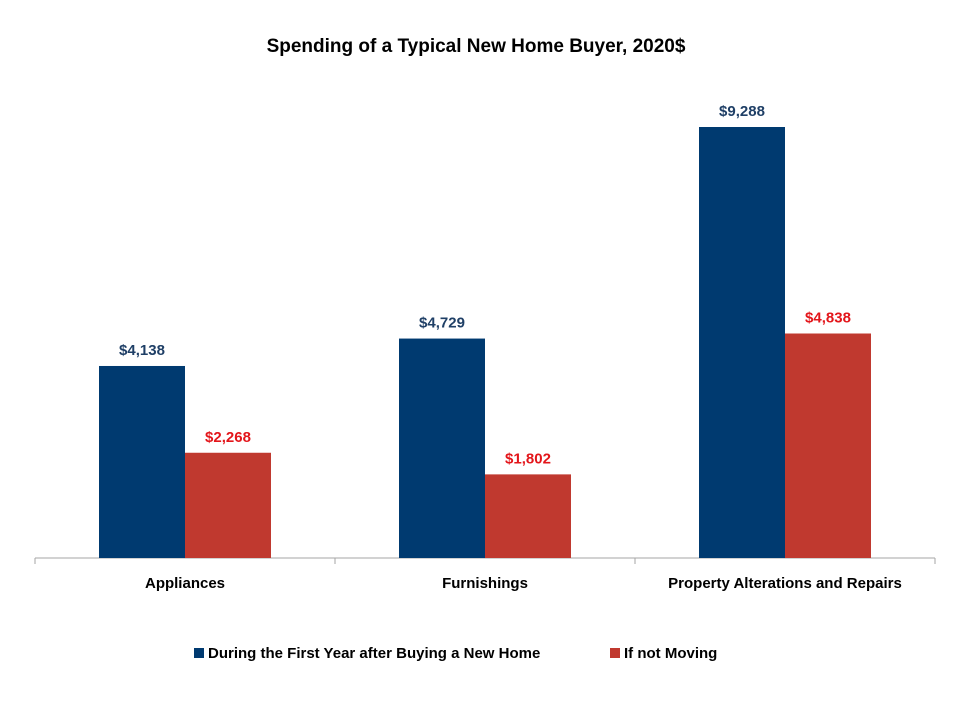  What do you see at coordinates (528, 458) in the screenshot?
I see `data-label: $1,802` at bounding box center [528, 458].